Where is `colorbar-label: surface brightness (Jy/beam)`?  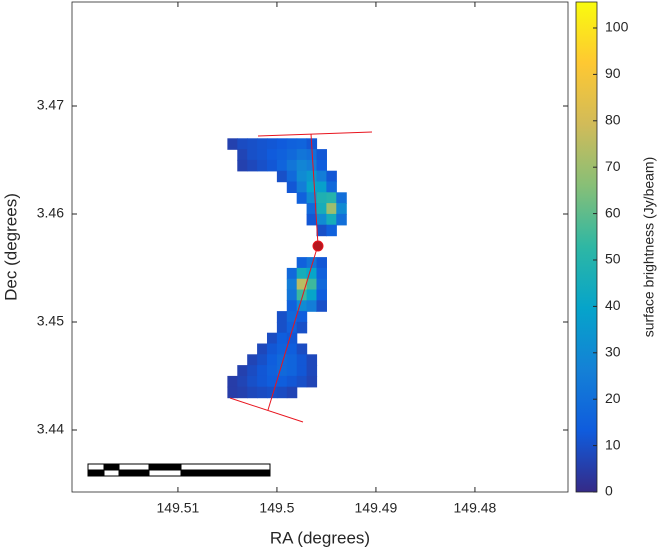 colorbar-label: surface brightness (Jy/beam) is located at coordinates (649, 247).